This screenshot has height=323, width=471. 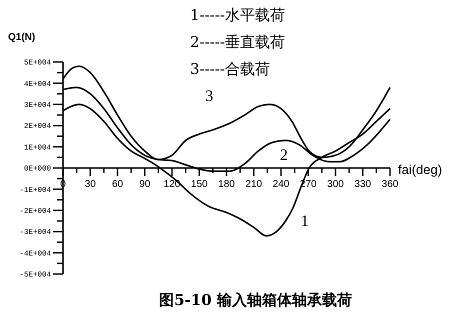 I want to click on x-tick-label: 330, so click(x=363, y=184).